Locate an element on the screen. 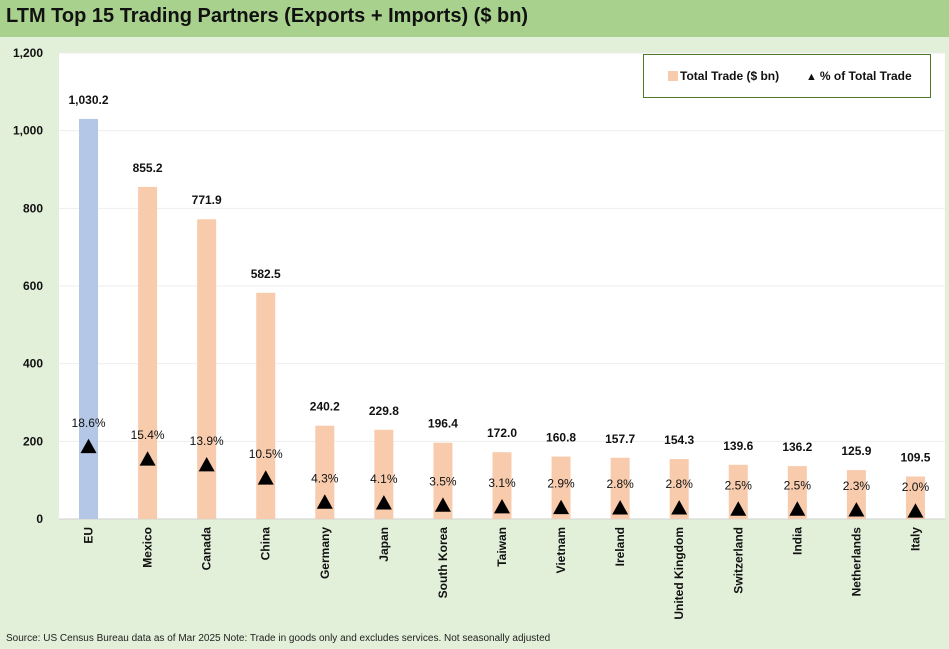 The image size is (949, 649). legend-item-bar: Total Trade ($ bn) is located at coordinates (723, 76).